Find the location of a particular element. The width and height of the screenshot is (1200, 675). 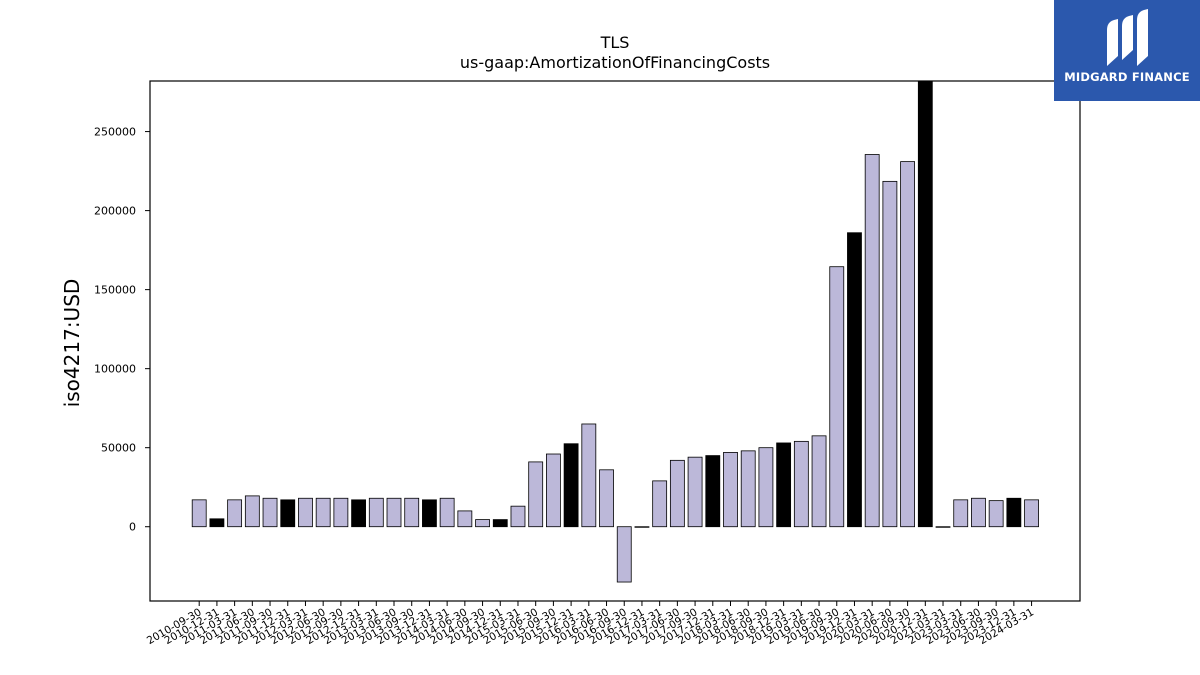

y-tick-label: 150000 is located at coordinates (115, 290).